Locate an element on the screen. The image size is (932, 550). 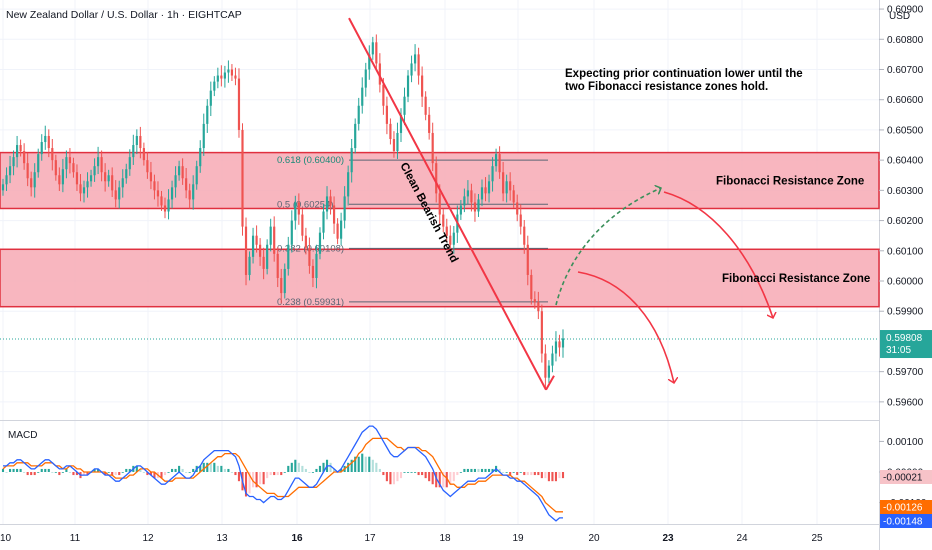
price-tick-label: 0.60900 is located at coordinates (905, 10).